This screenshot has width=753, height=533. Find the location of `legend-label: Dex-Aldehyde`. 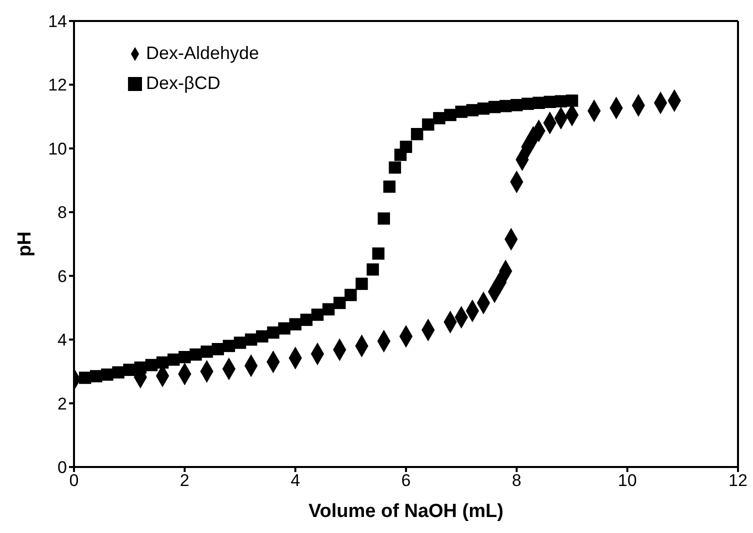

legend-label: Dex-Aldehyde is located at coordinates (203, 53).